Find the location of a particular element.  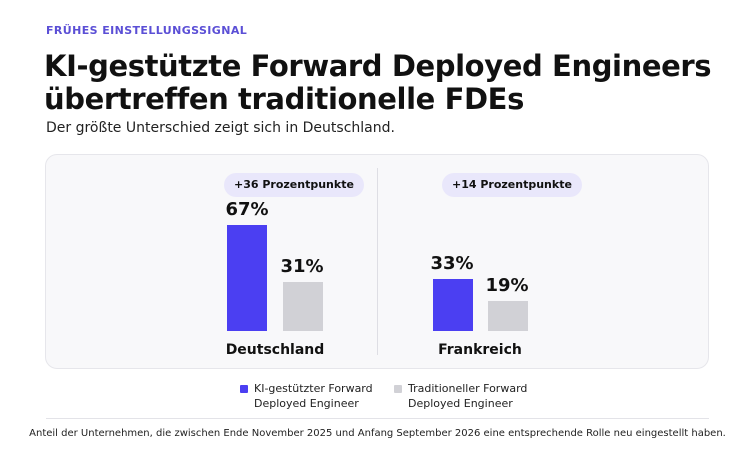

panel-divider is located at coordinates (377, 261).